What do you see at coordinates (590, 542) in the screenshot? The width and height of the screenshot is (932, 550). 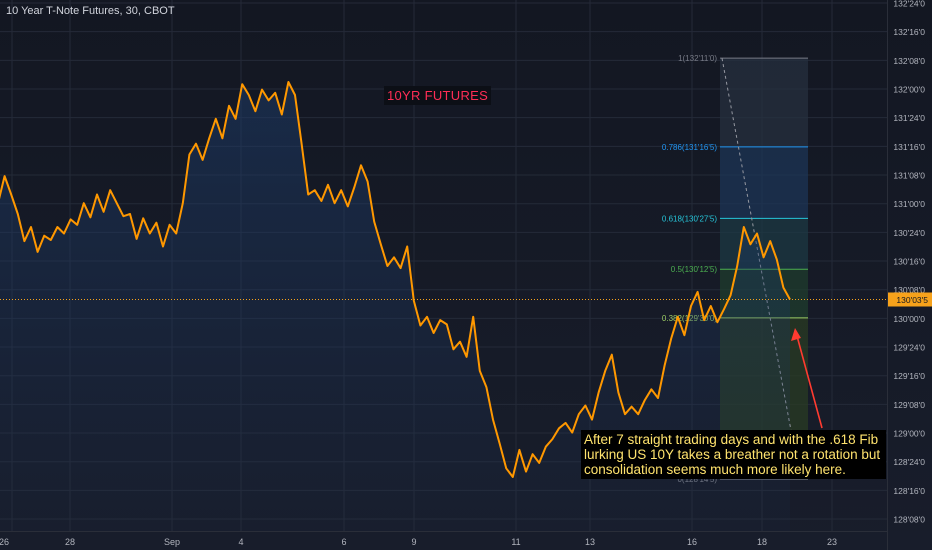 I see `x-tick-label: 13` at bounding box center [590, 542].